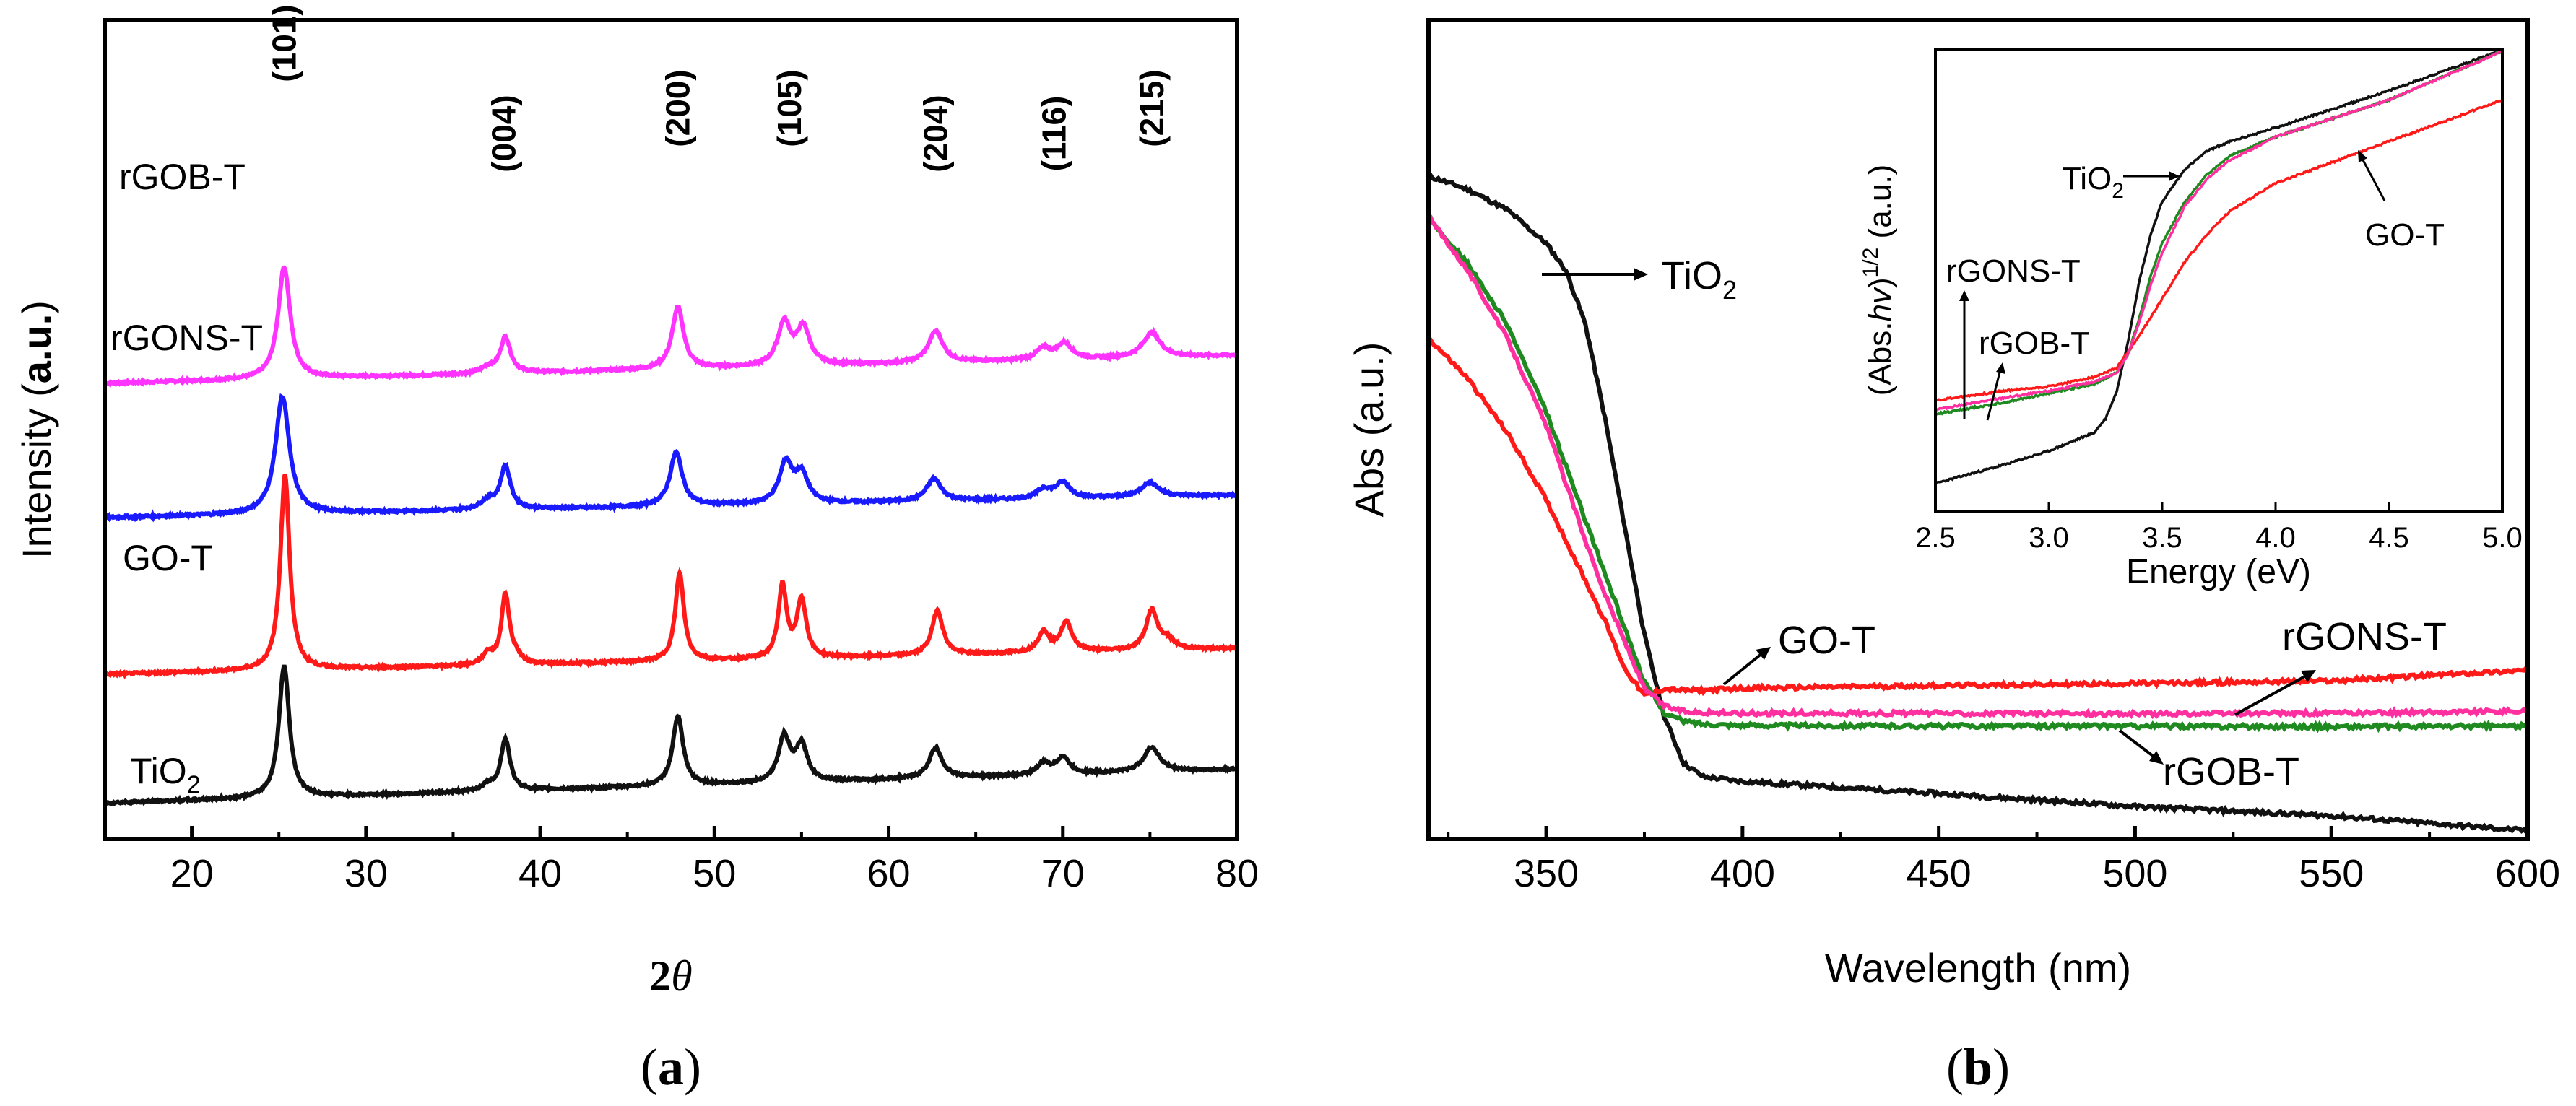 Image resolution: width=2576 pixels, height=1106 pixels. Describe the element at coordinates (2174, 176) in the screenshot. I see `inset-arrowhead-tio2` at that location.